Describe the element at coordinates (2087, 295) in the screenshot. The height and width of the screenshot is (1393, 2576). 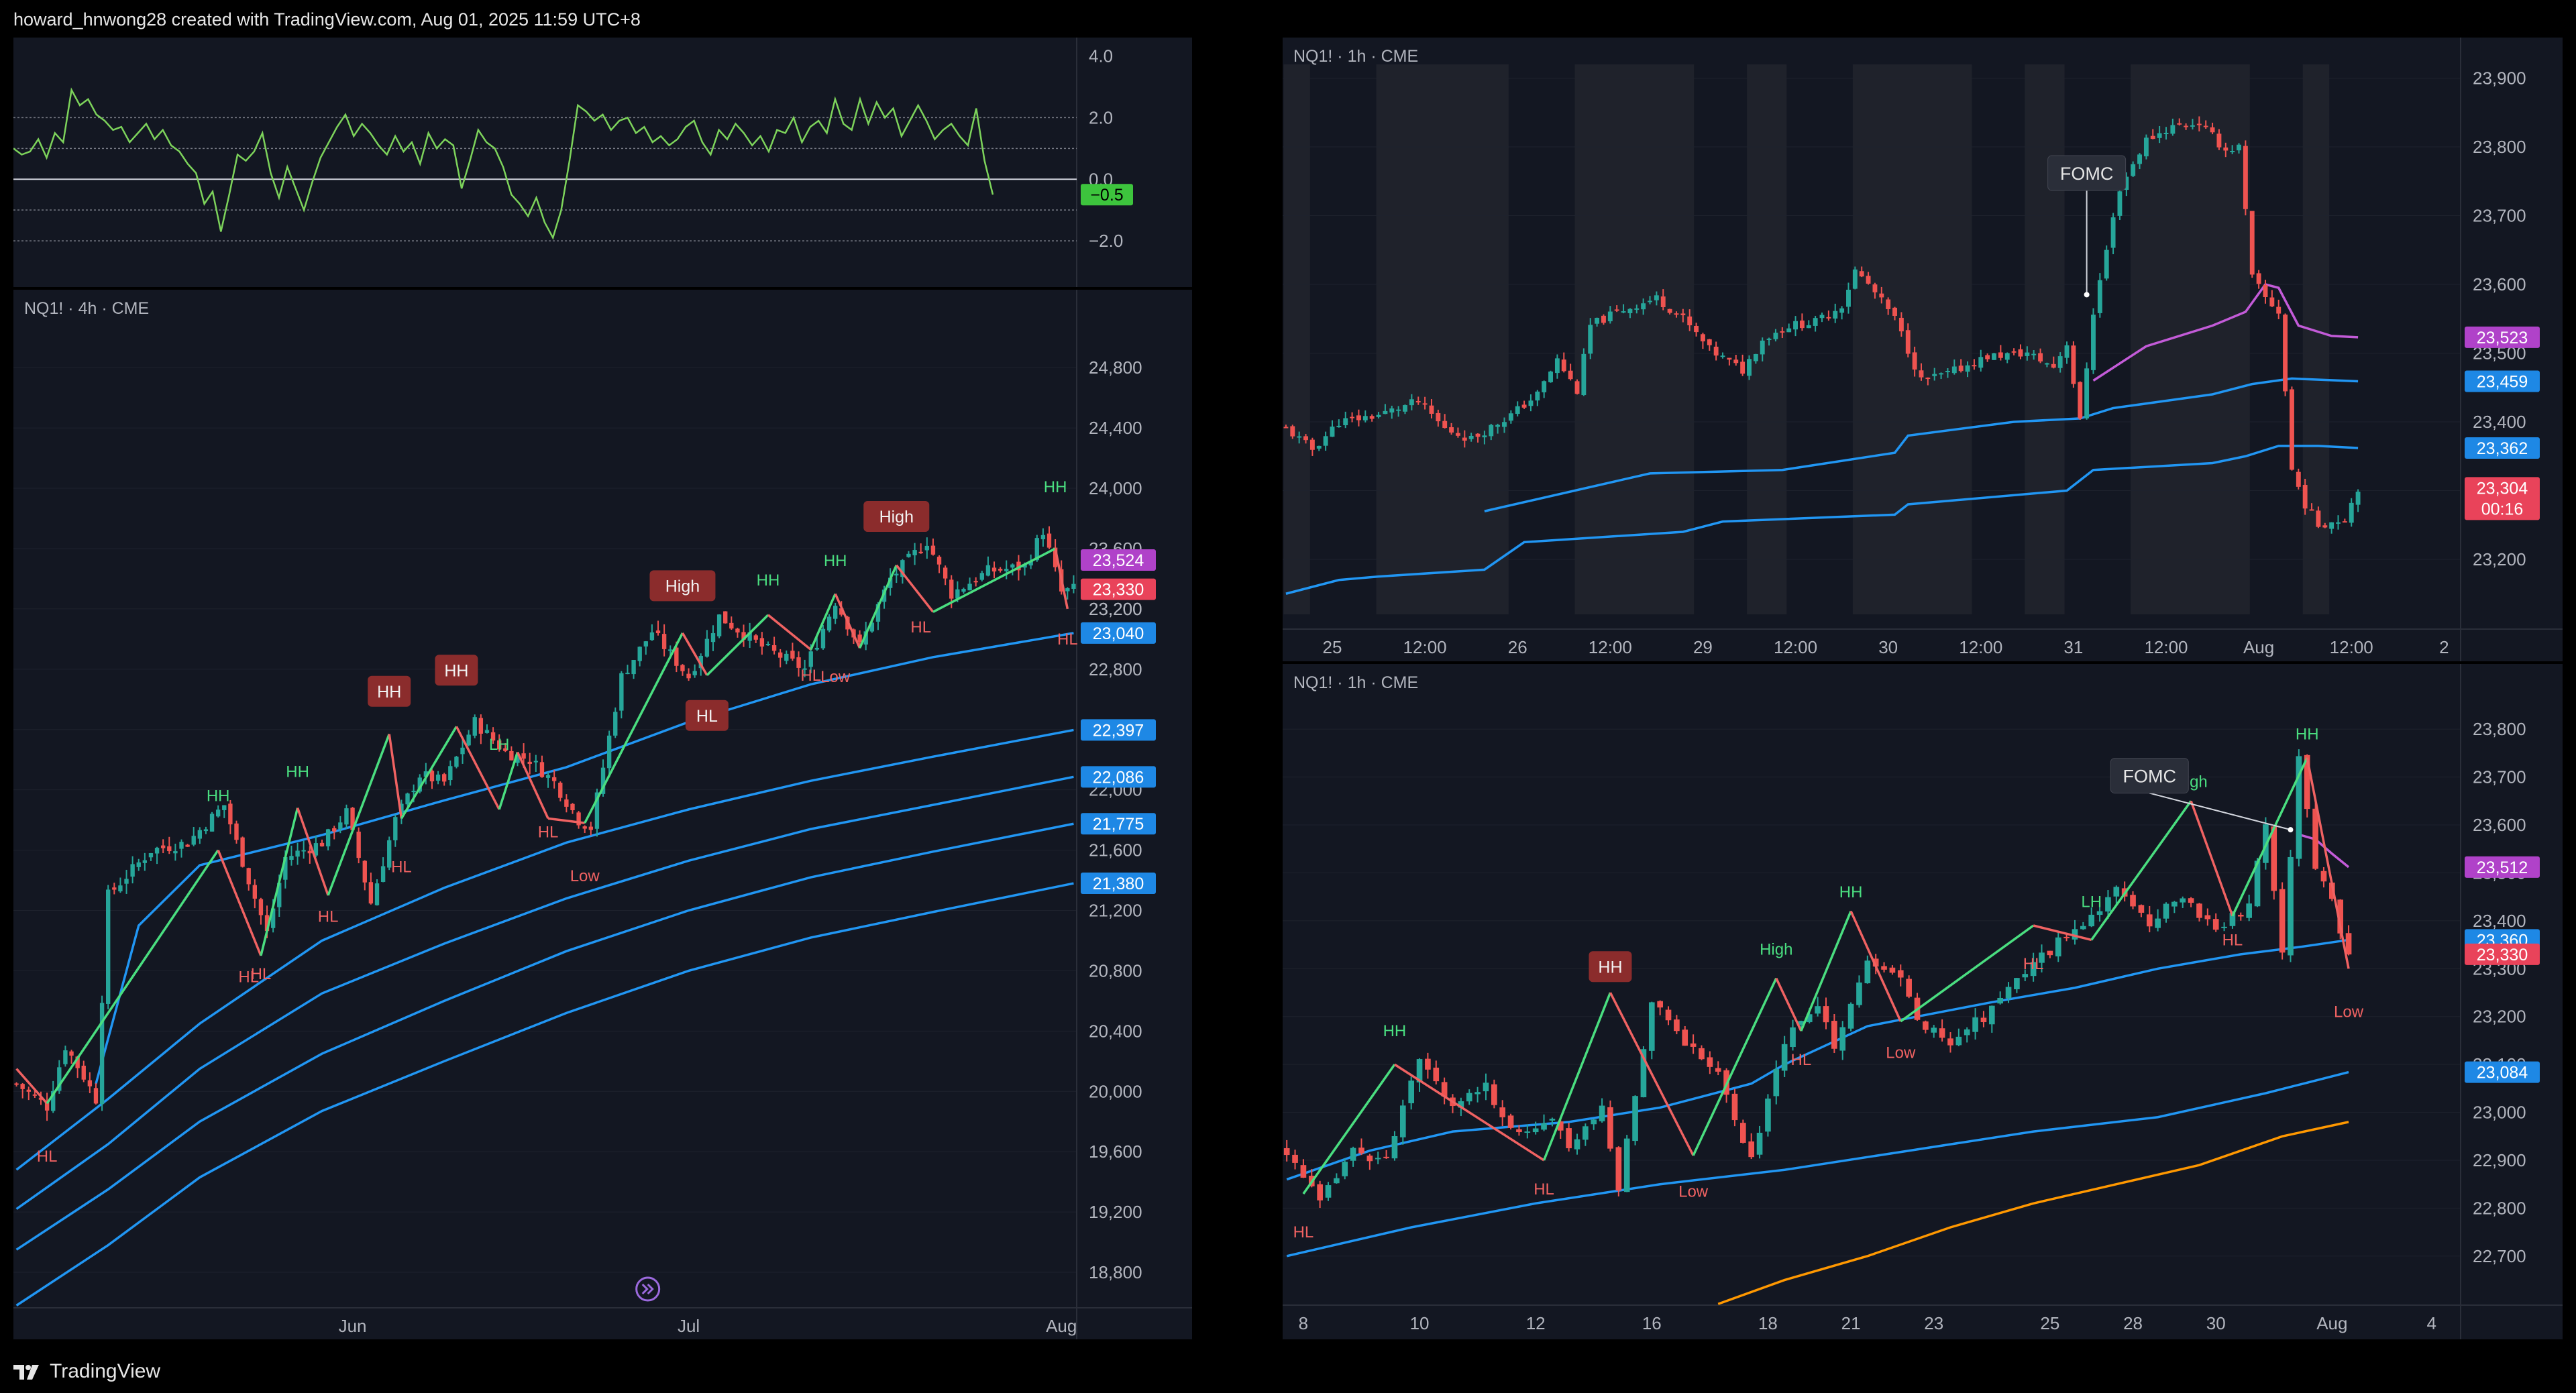
I see `annotation-point` at that location.